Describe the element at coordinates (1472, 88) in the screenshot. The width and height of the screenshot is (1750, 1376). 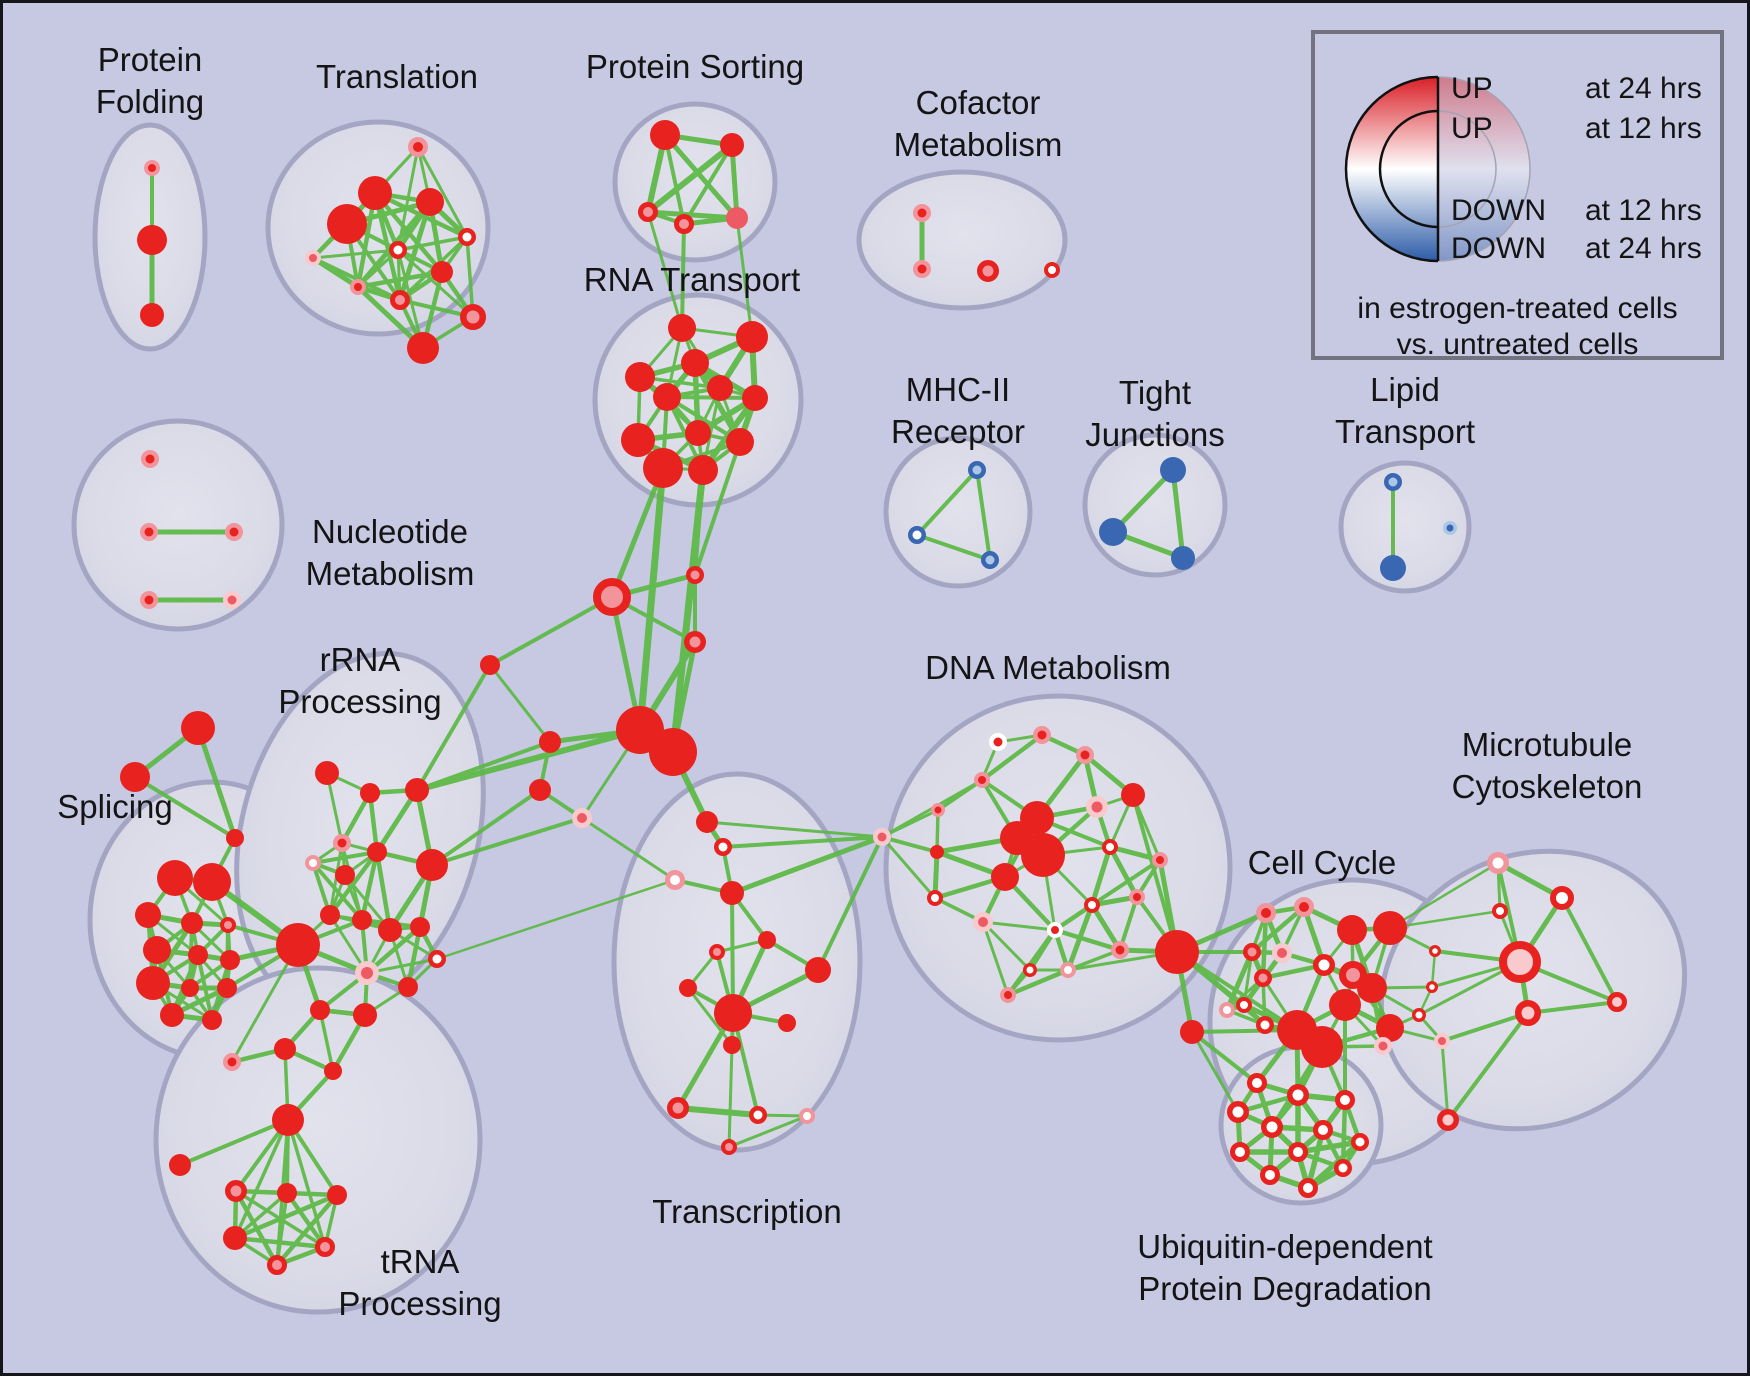
I see `legend-row1-label: UP` at that location.